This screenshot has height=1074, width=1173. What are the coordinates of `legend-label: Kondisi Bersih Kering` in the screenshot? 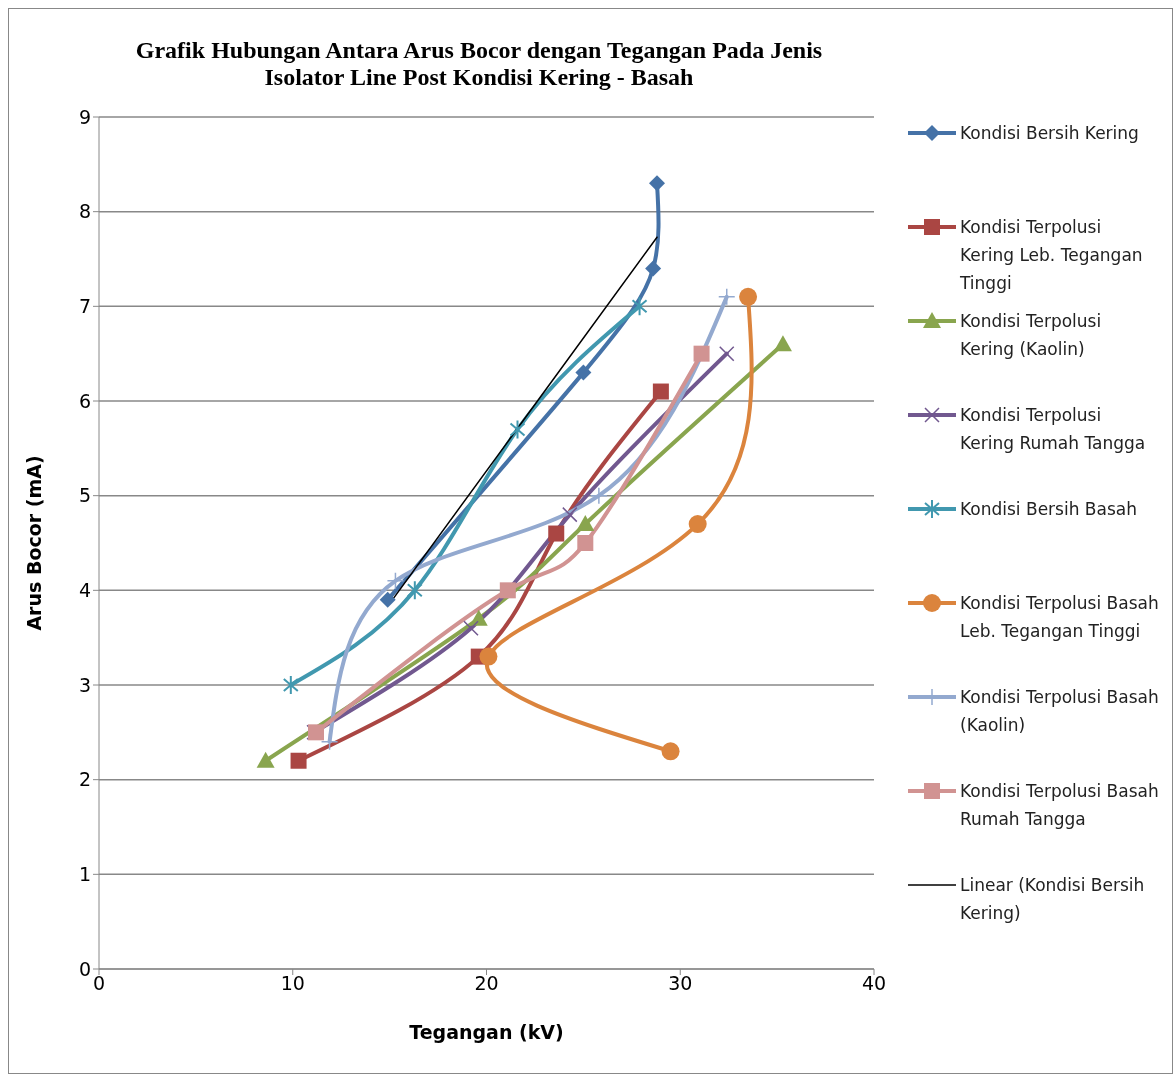 It's located at (1050, 133).